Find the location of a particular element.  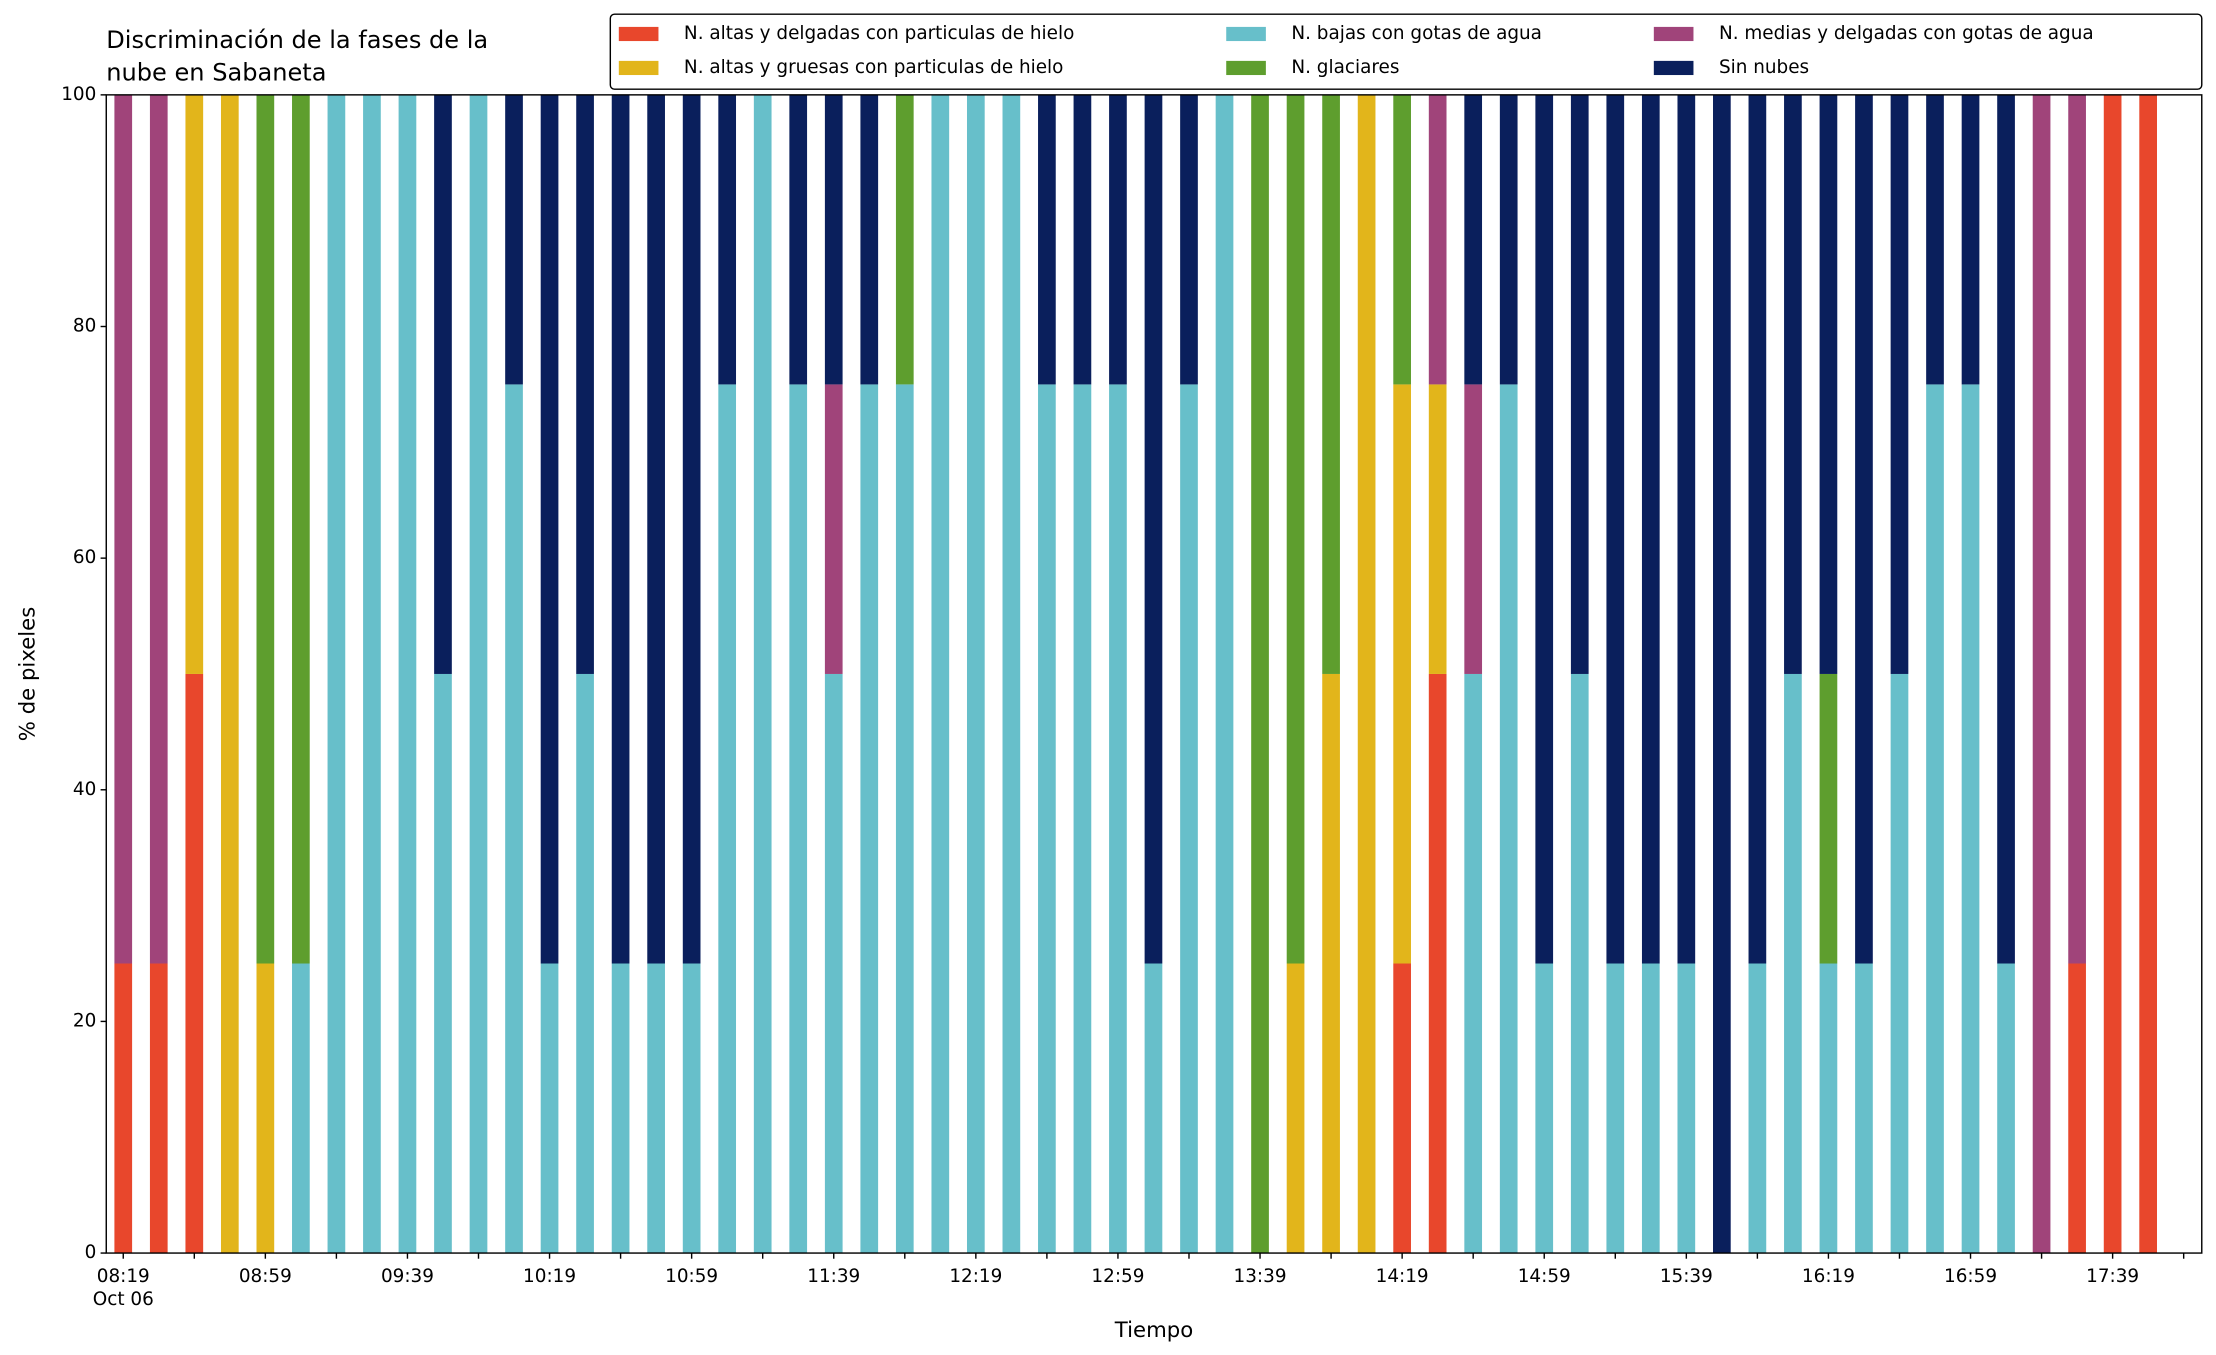

x-tick-label: 10:19 is located at coordinates (549, 1276).